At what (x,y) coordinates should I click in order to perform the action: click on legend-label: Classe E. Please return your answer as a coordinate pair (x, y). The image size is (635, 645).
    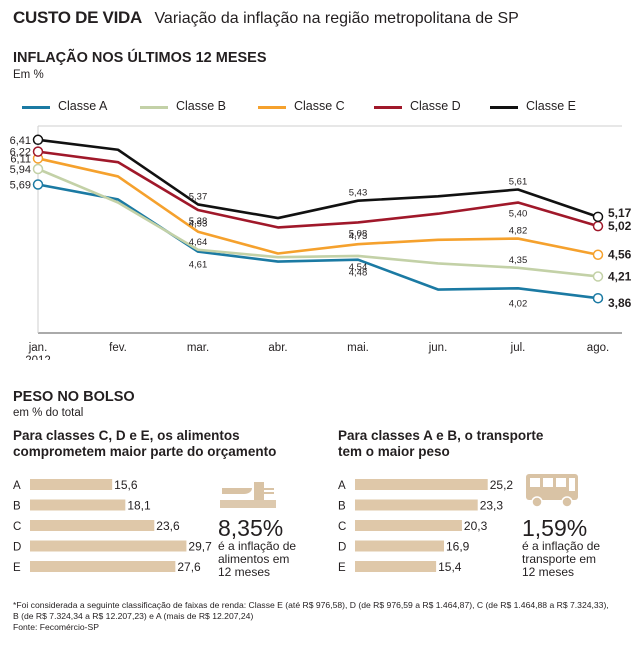
    Looking at the image, I should click on (551, 106).